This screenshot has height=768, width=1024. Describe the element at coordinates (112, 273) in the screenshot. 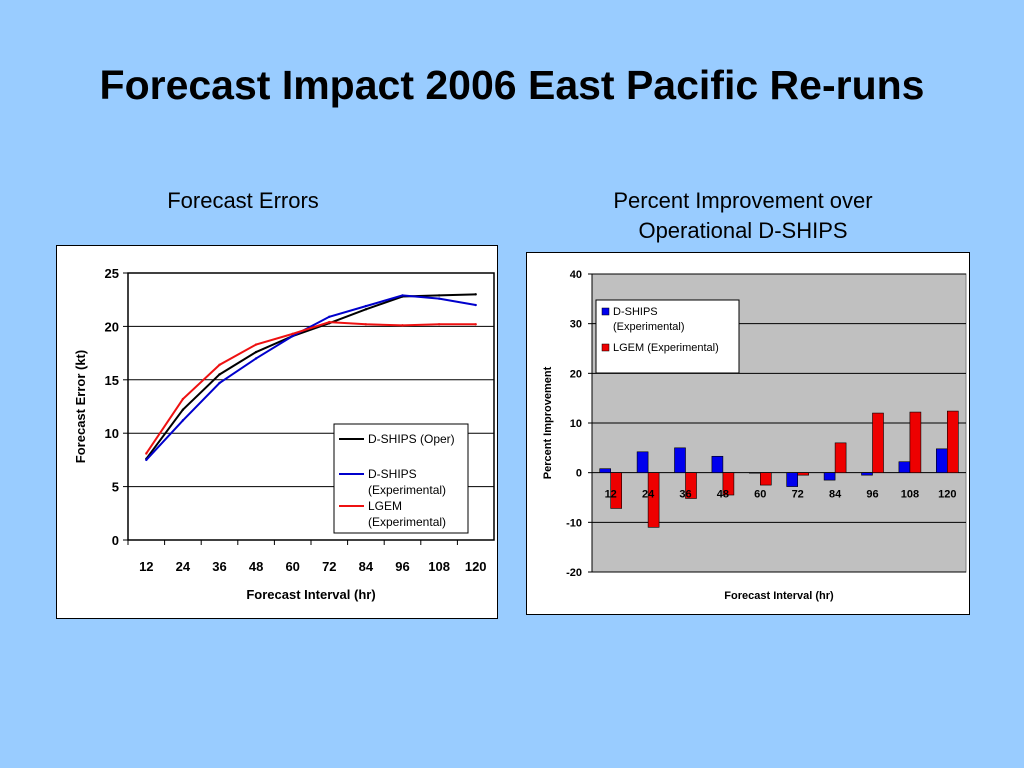

I see `y-tick-label: 25` at that location.